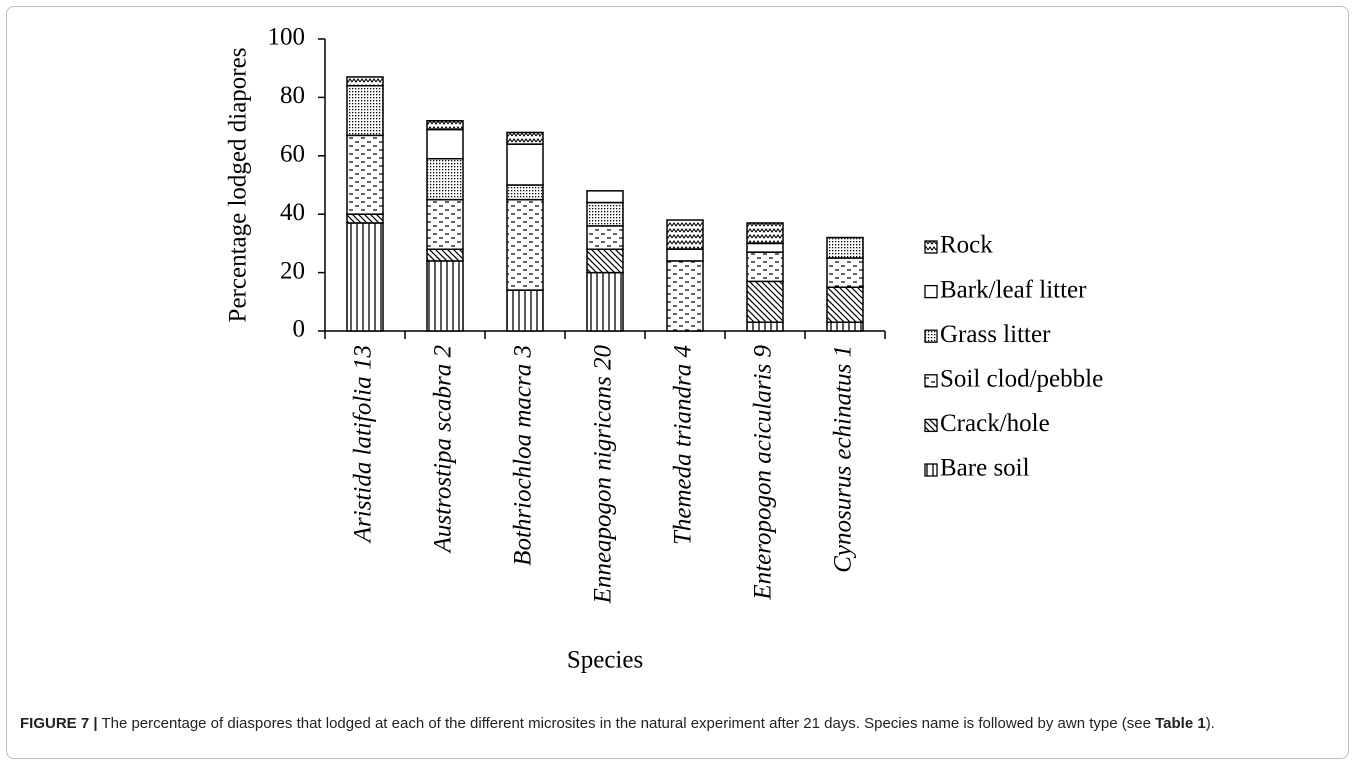 The image size is (1357, 767). What do you see at coordinates (683, 445) in the screenshot?
I see `x-tick-label: Themeda triandra 4` at bounding box center [683, 445].